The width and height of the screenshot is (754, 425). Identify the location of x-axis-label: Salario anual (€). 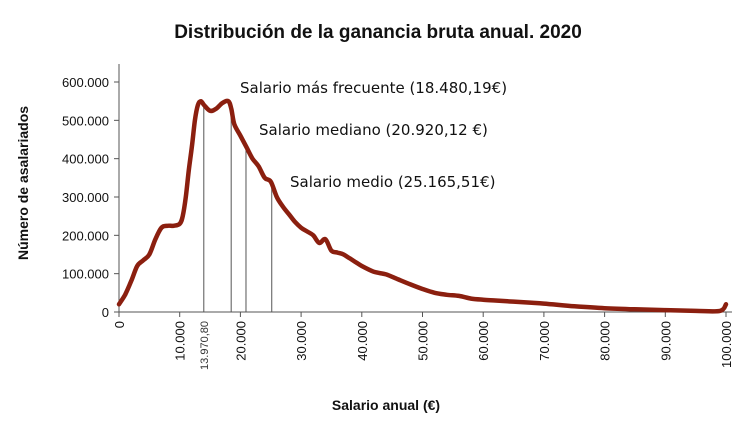
(386, 405).